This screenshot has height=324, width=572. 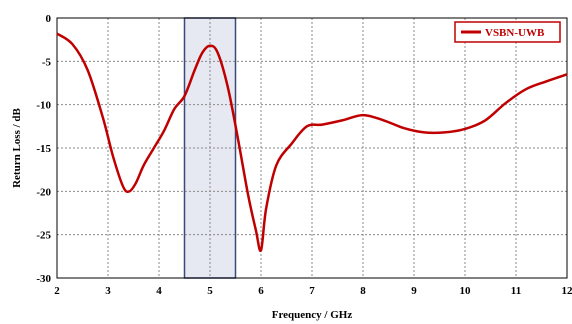 I want to click on x-tick-label: 2, so click(x=57, y=291).